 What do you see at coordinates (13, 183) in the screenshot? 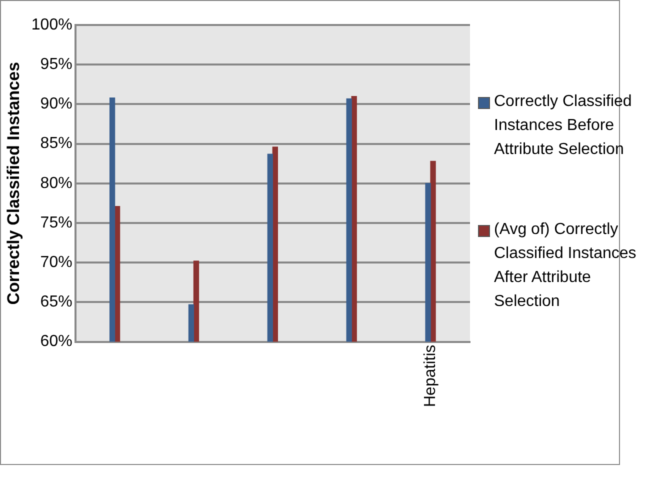
I see `y-axis-title: Correctly Classified Instances` at bounding box center [13, 183].